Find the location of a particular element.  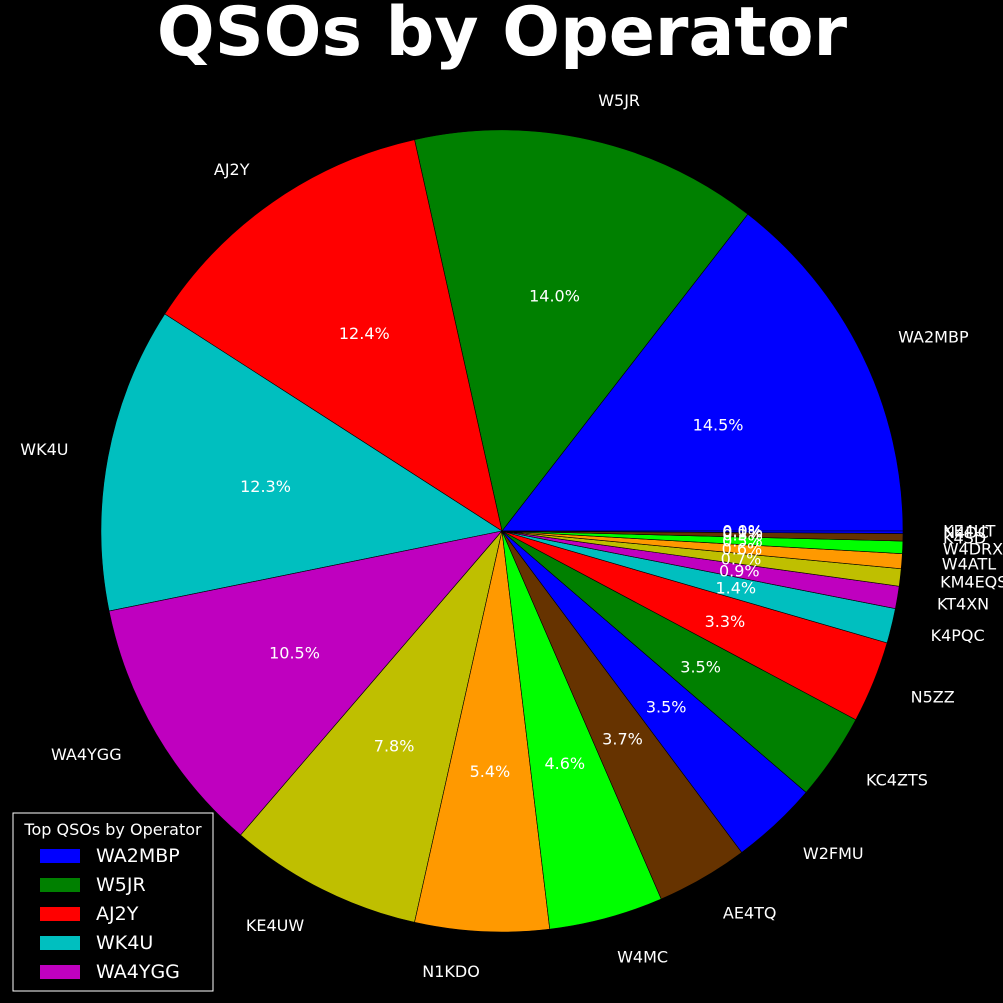

pct-label-ke4ut: 0.0% is located at coordinates (742, 531).